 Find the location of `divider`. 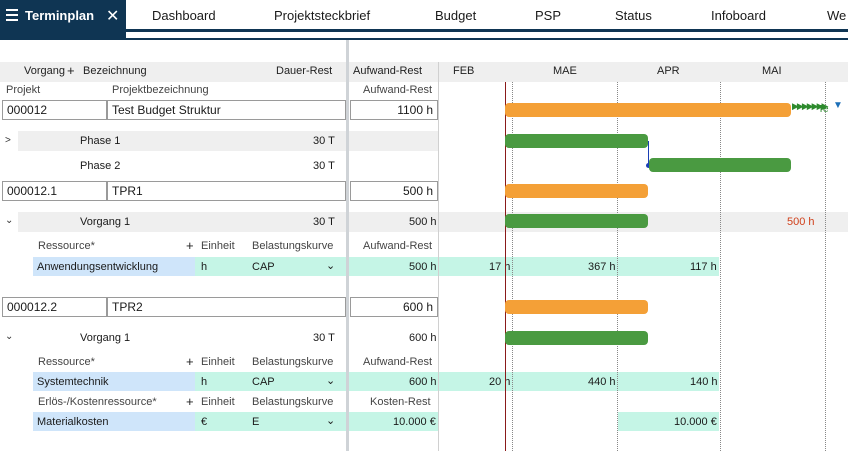

divider is located at coordinates (424, 39).